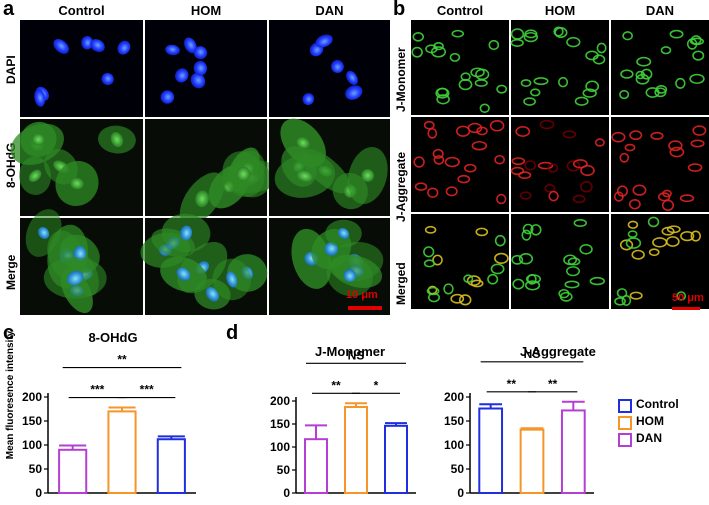 The height and width of the screenshot is (505, 709). Describe the element at coordinates (76, 167) in the screenshot. I see `micrograph-a-8ohdg-control` at that location.